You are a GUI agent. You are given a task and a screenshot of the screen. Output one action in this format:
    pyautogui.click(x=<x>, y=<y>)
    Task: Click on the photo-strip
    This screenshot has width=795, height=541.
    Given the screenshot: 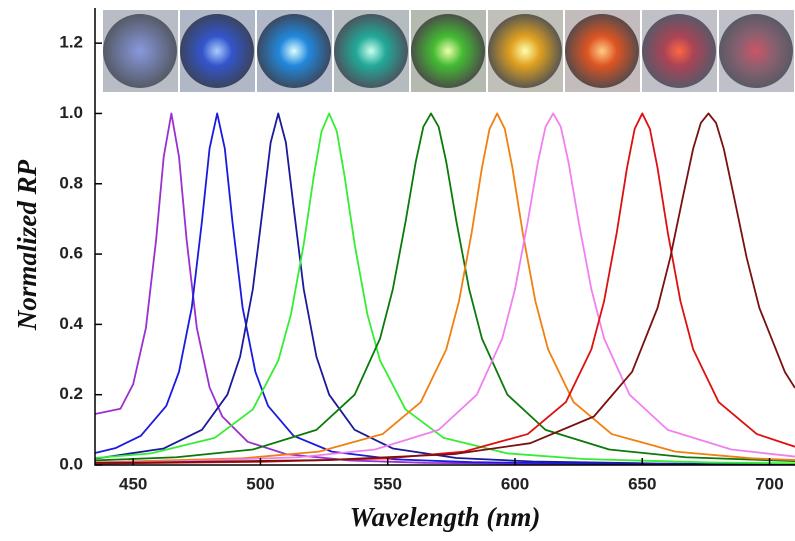 What is the action you would take?
    pyautogui.click(x=448, y=51)
    